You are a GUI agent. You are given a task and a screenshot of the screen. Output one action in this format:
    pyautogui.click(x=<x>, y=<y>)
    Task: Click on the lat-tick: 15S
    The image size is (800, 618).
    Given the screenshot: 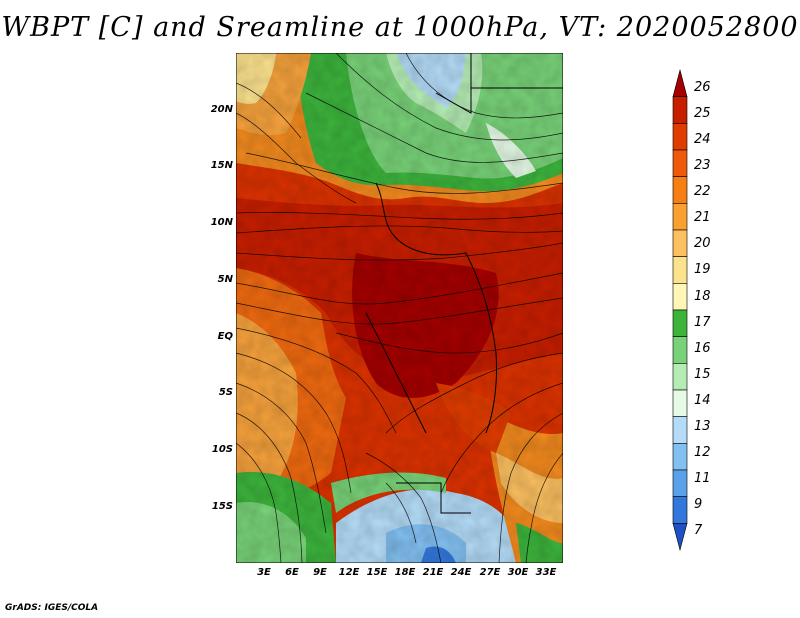 What is the action you would take?
    pyautogui.click(x=222, y=506)
    